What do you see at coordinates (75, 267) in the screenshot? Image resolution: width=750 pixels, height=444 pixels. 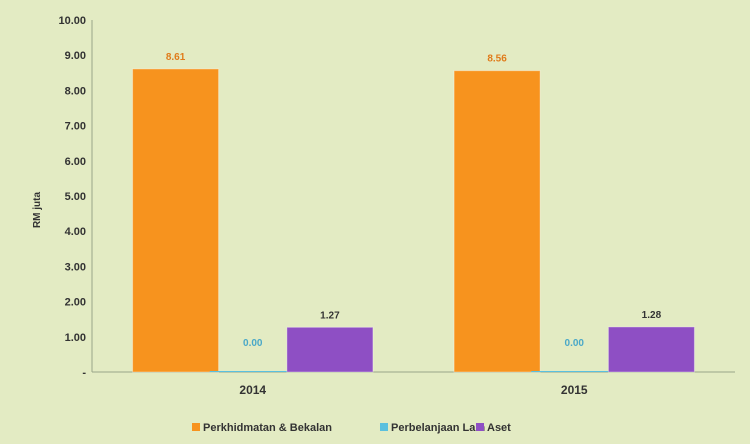 I see `y-tick-label: 3.00` at bounding box center [75, 267].